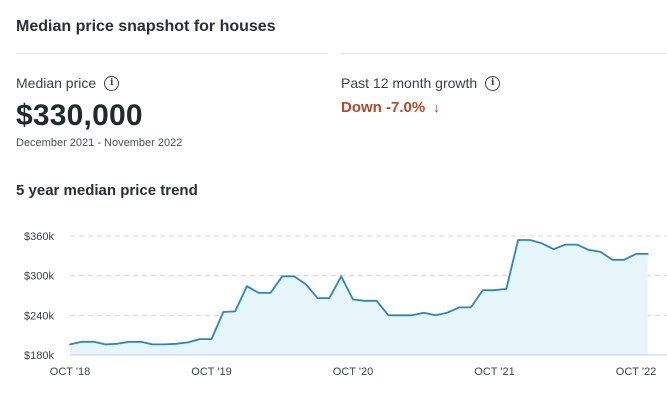  Describe the element at coordinates (39, 277) in the screenshot. I see `y-tick-label: $300k` at that location.